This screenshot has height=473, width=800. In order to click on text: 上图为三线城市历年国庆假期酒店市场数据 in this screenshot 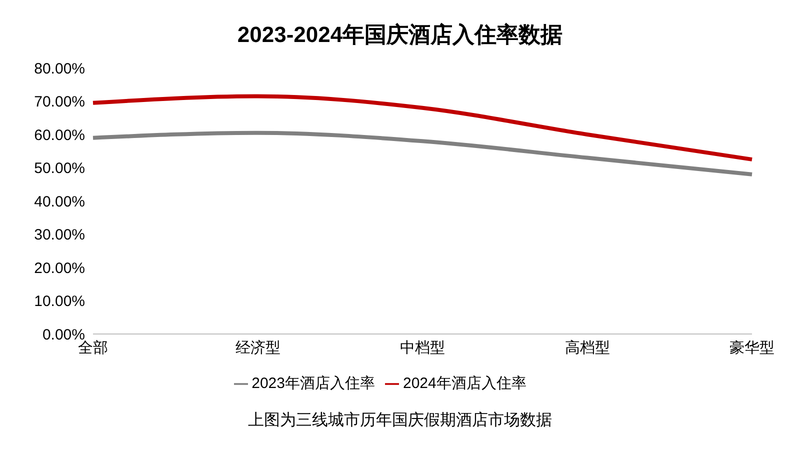, I will do `click(400, 420)`.